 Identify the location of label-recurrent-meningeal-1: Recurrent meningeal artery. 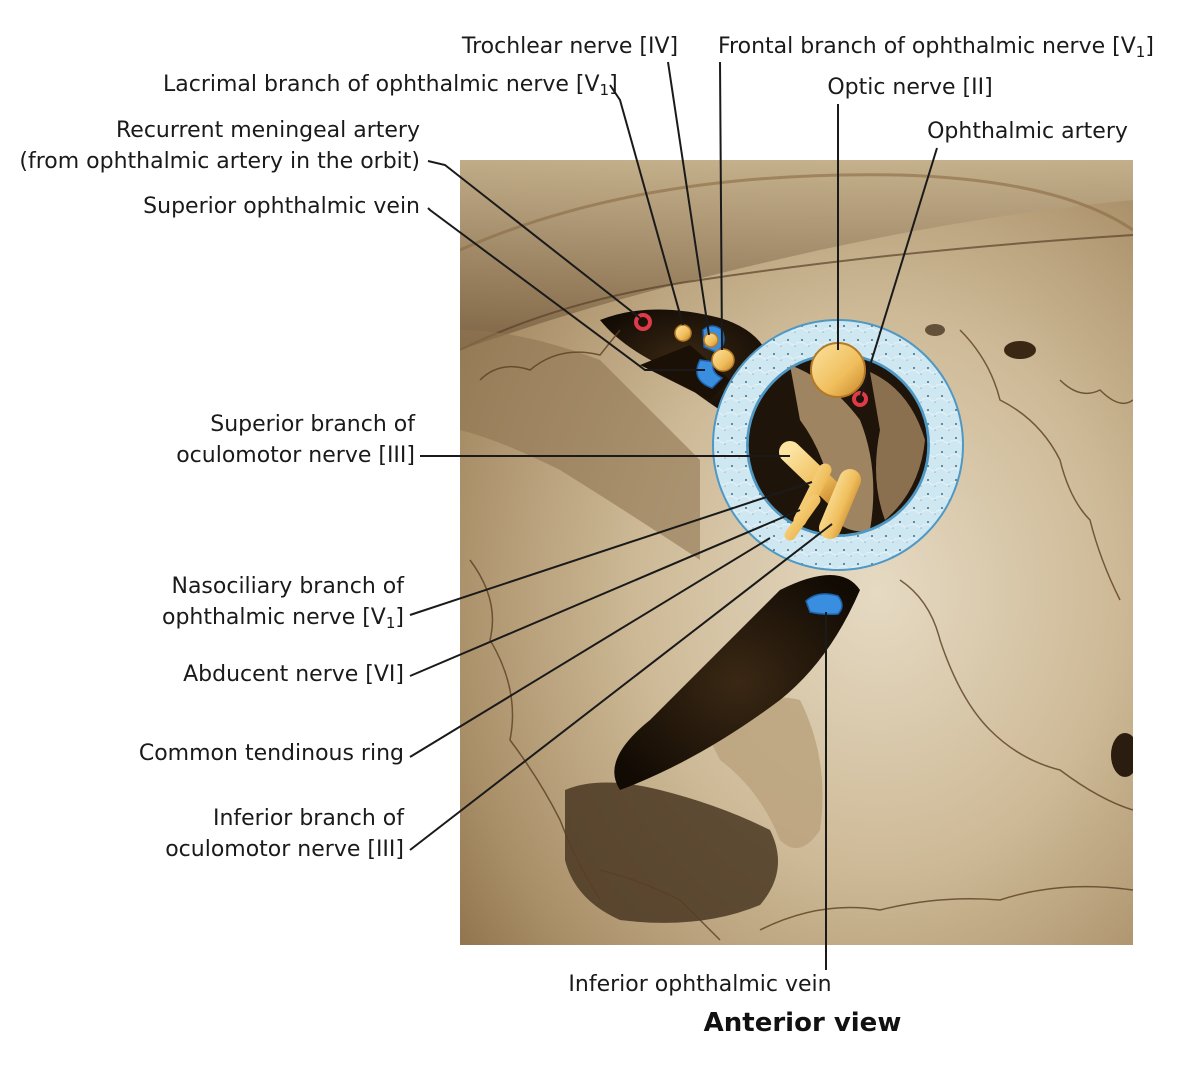
(268, 130).